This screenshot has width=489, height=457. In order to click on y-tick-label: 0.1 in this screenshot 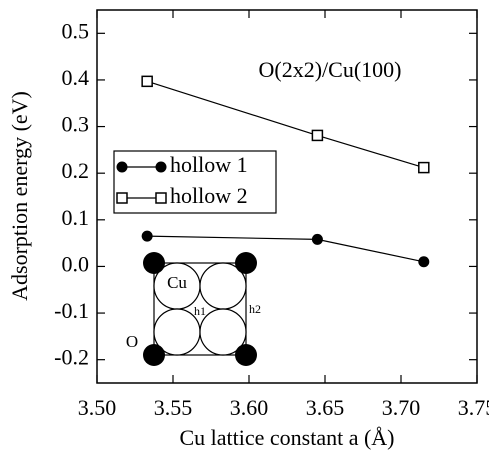, I will do `click(76, 217)`.